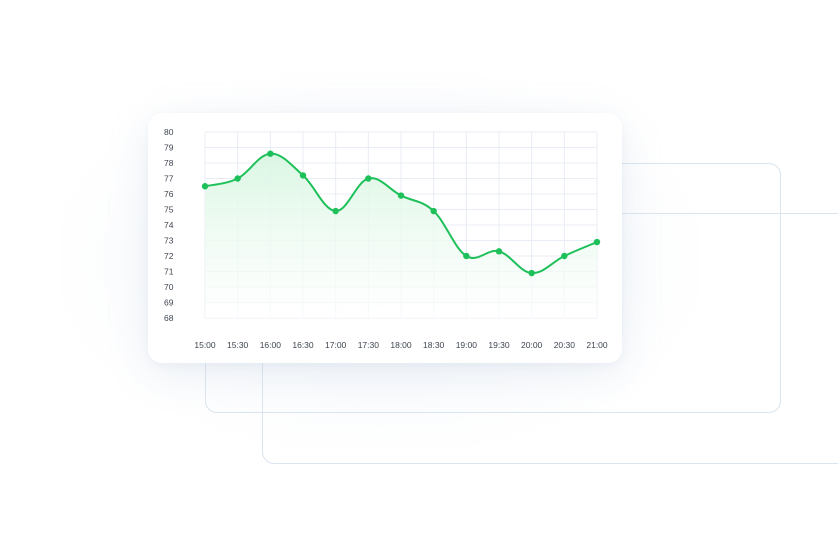  I want to click on data-point-2030, so click(564, 256).